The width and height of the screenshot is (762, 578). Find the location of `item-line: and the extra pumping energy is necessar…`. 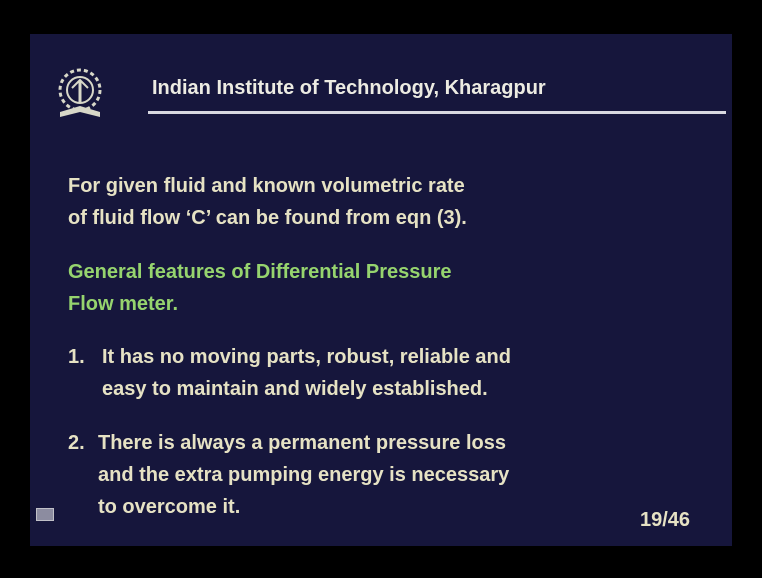

item-line: and the extra pumping energy is necessar… is located at coordinates (304, 475).